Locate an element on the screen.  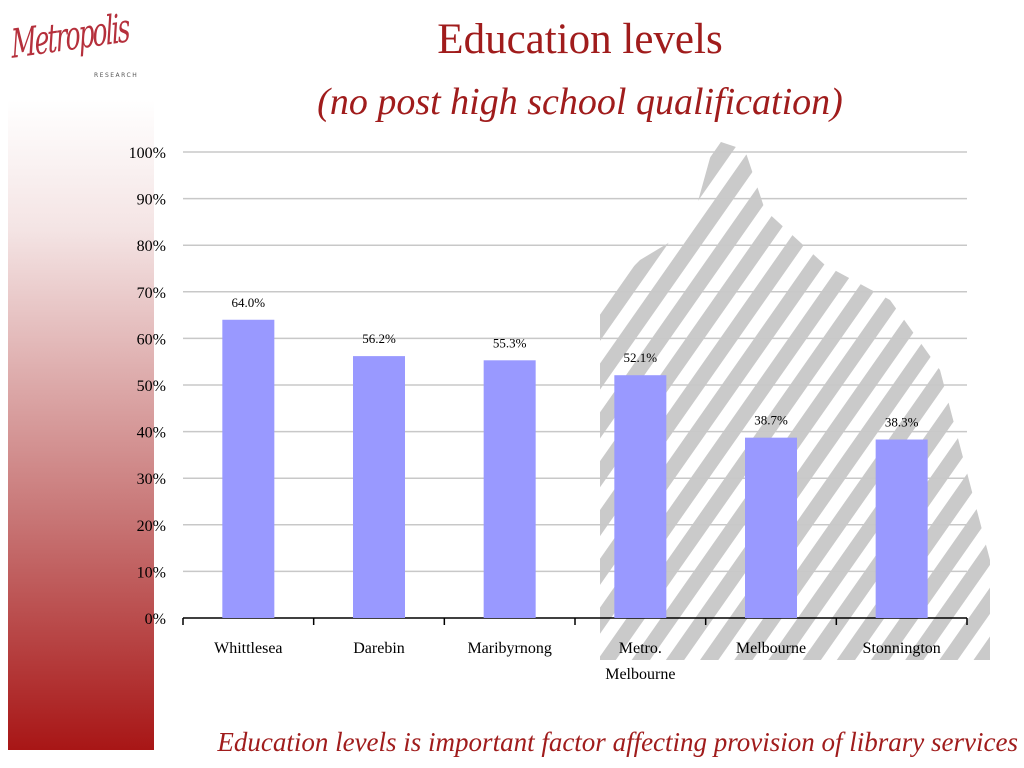
y-tick-label: 50% is located at coordinates (151, 386).